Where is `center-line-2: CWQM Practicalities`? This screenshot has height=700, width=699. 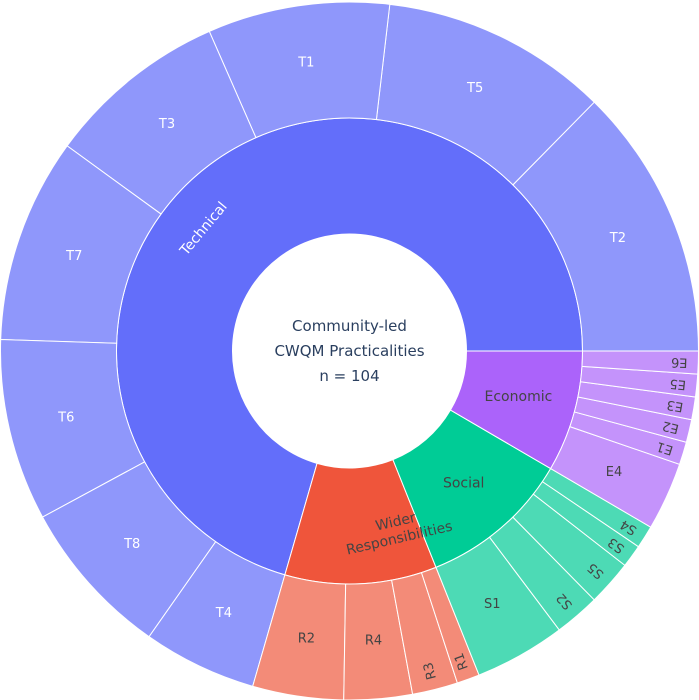 center-line-2: CWQM Practicalities is located at coordinates (349, 351).